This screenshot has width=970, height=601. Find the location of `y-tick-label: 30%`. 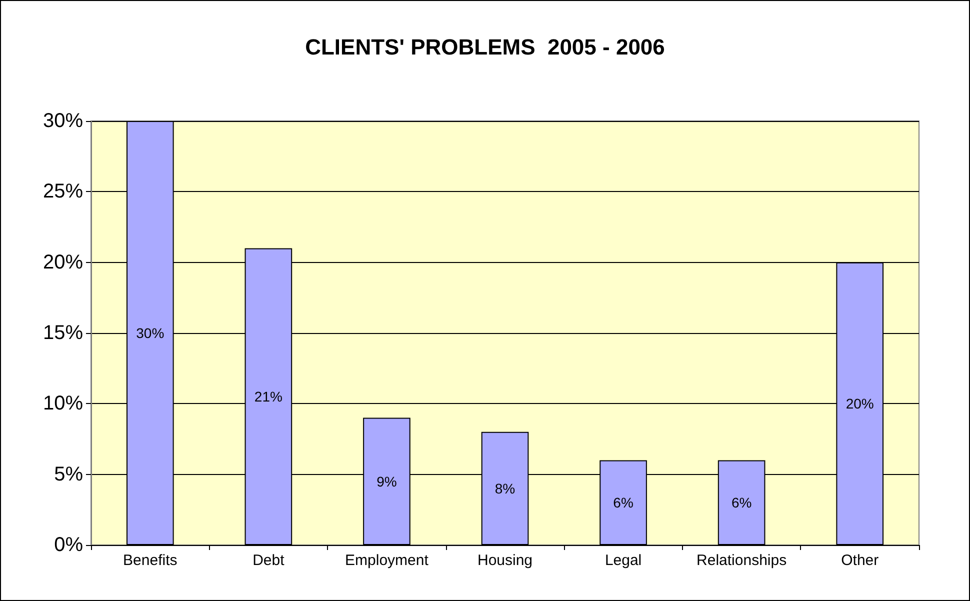

y-tick-label: 30% is located at coordinates (63, 121).